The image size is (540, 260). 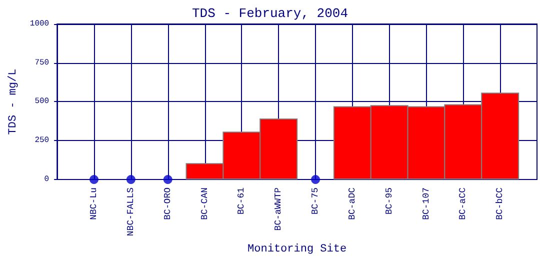 What do you see at coordinates (297, 250) in the screenshot?
I see `x-axis-title: Monitoring Site` at bounding box center [297, 250].